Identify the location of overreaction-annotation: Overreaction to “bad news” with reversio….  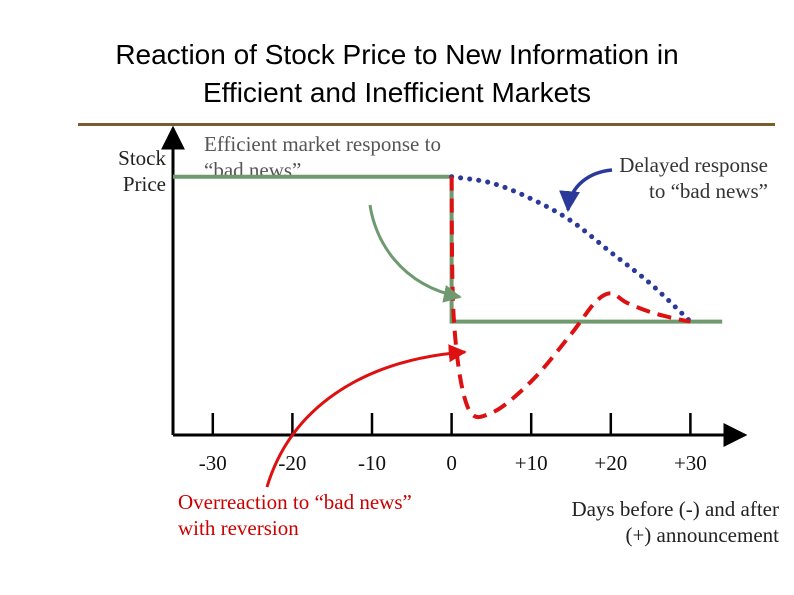
(295, 515).